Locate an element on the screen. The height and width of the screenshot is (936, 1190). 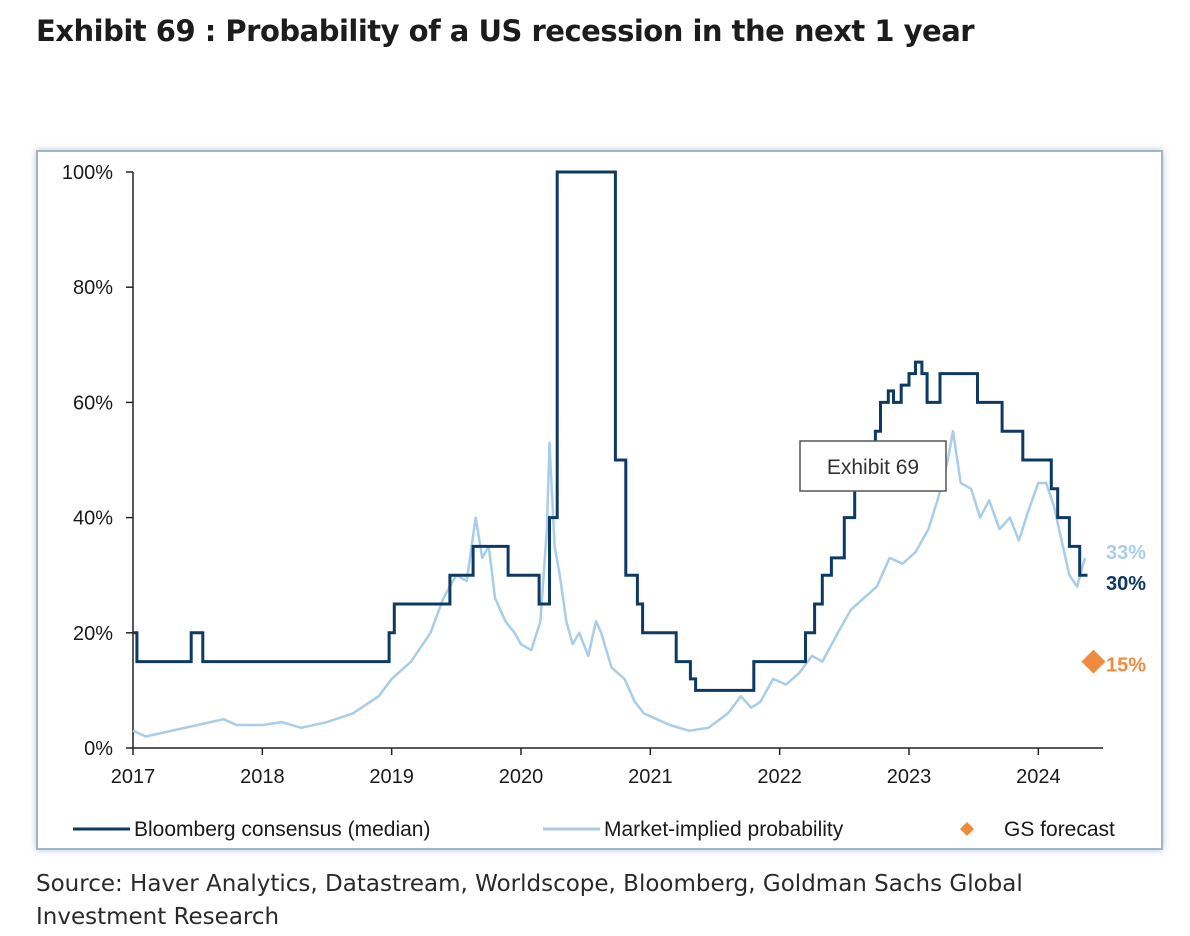
x-tick-label: 2021 is located at coordinates (650, 777).